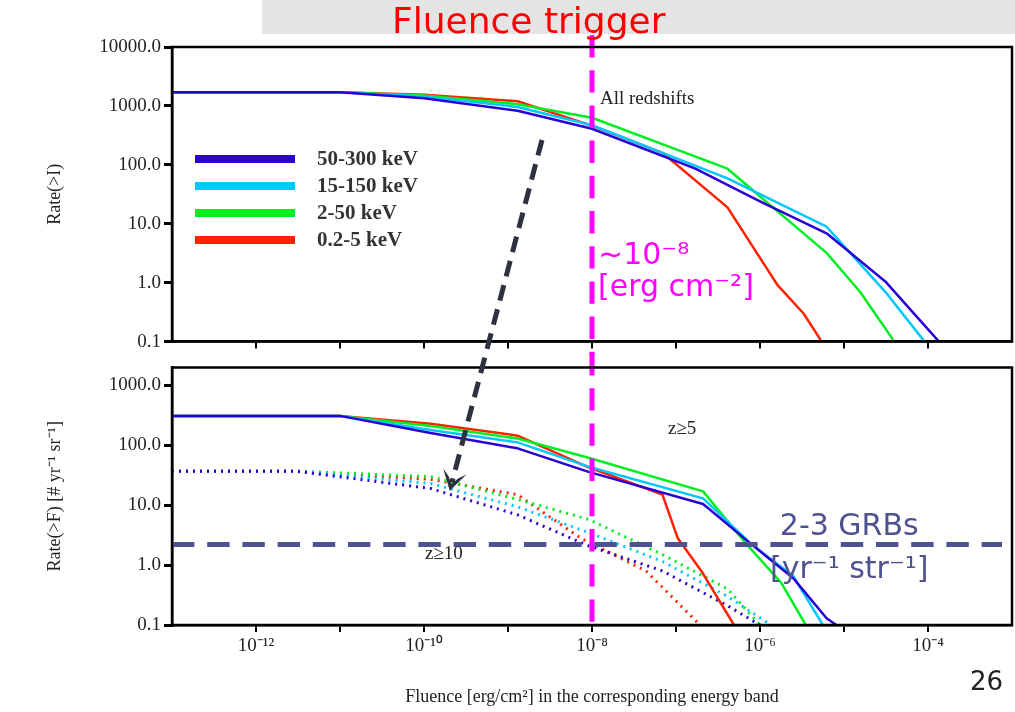  Describe the element at coordinates (987, 681) in the screenshot. I see `text: 26` at that location.